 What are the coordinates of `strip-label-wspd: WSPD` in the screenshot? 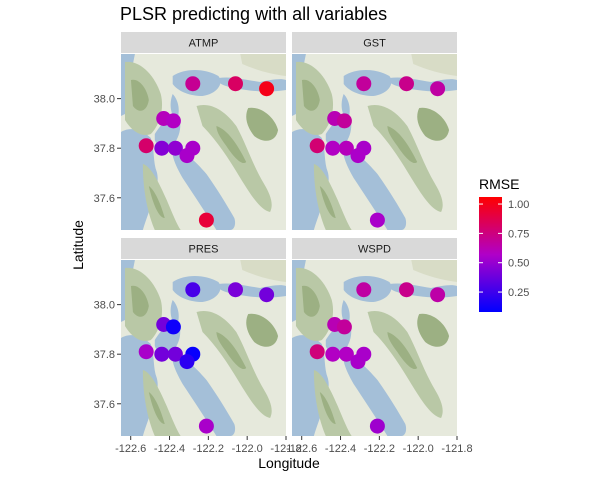 It's located at (374, 250).